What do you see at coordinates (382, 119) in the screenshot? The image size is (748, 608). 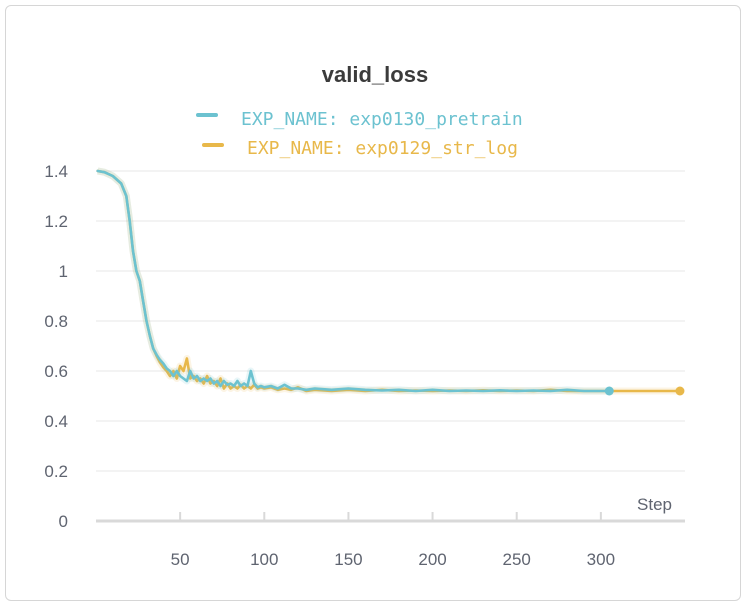 I see `legend-label-exp0130: EXP_NAME: exp0130_pretrain` at bounding box center [382, 119].